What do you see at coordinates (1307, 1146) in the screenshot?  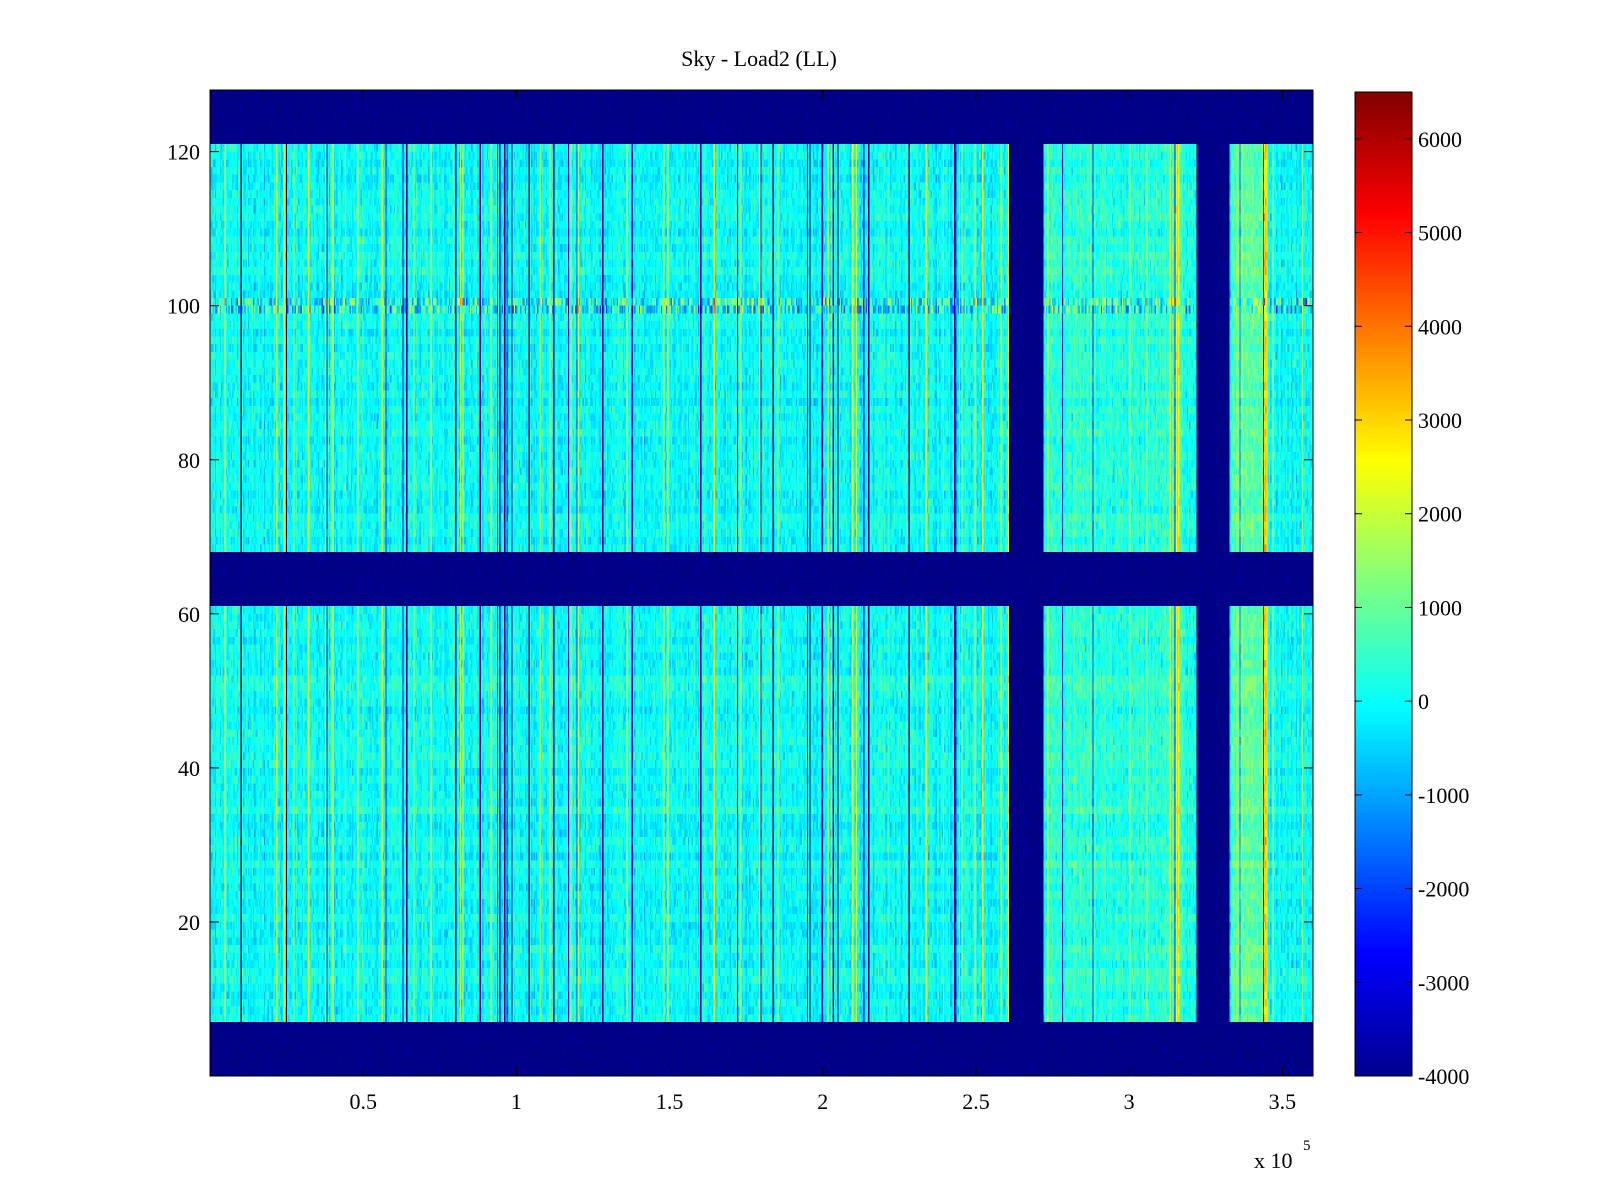 I see `x-exponent: 5` at bounding box center [1307, 1146].